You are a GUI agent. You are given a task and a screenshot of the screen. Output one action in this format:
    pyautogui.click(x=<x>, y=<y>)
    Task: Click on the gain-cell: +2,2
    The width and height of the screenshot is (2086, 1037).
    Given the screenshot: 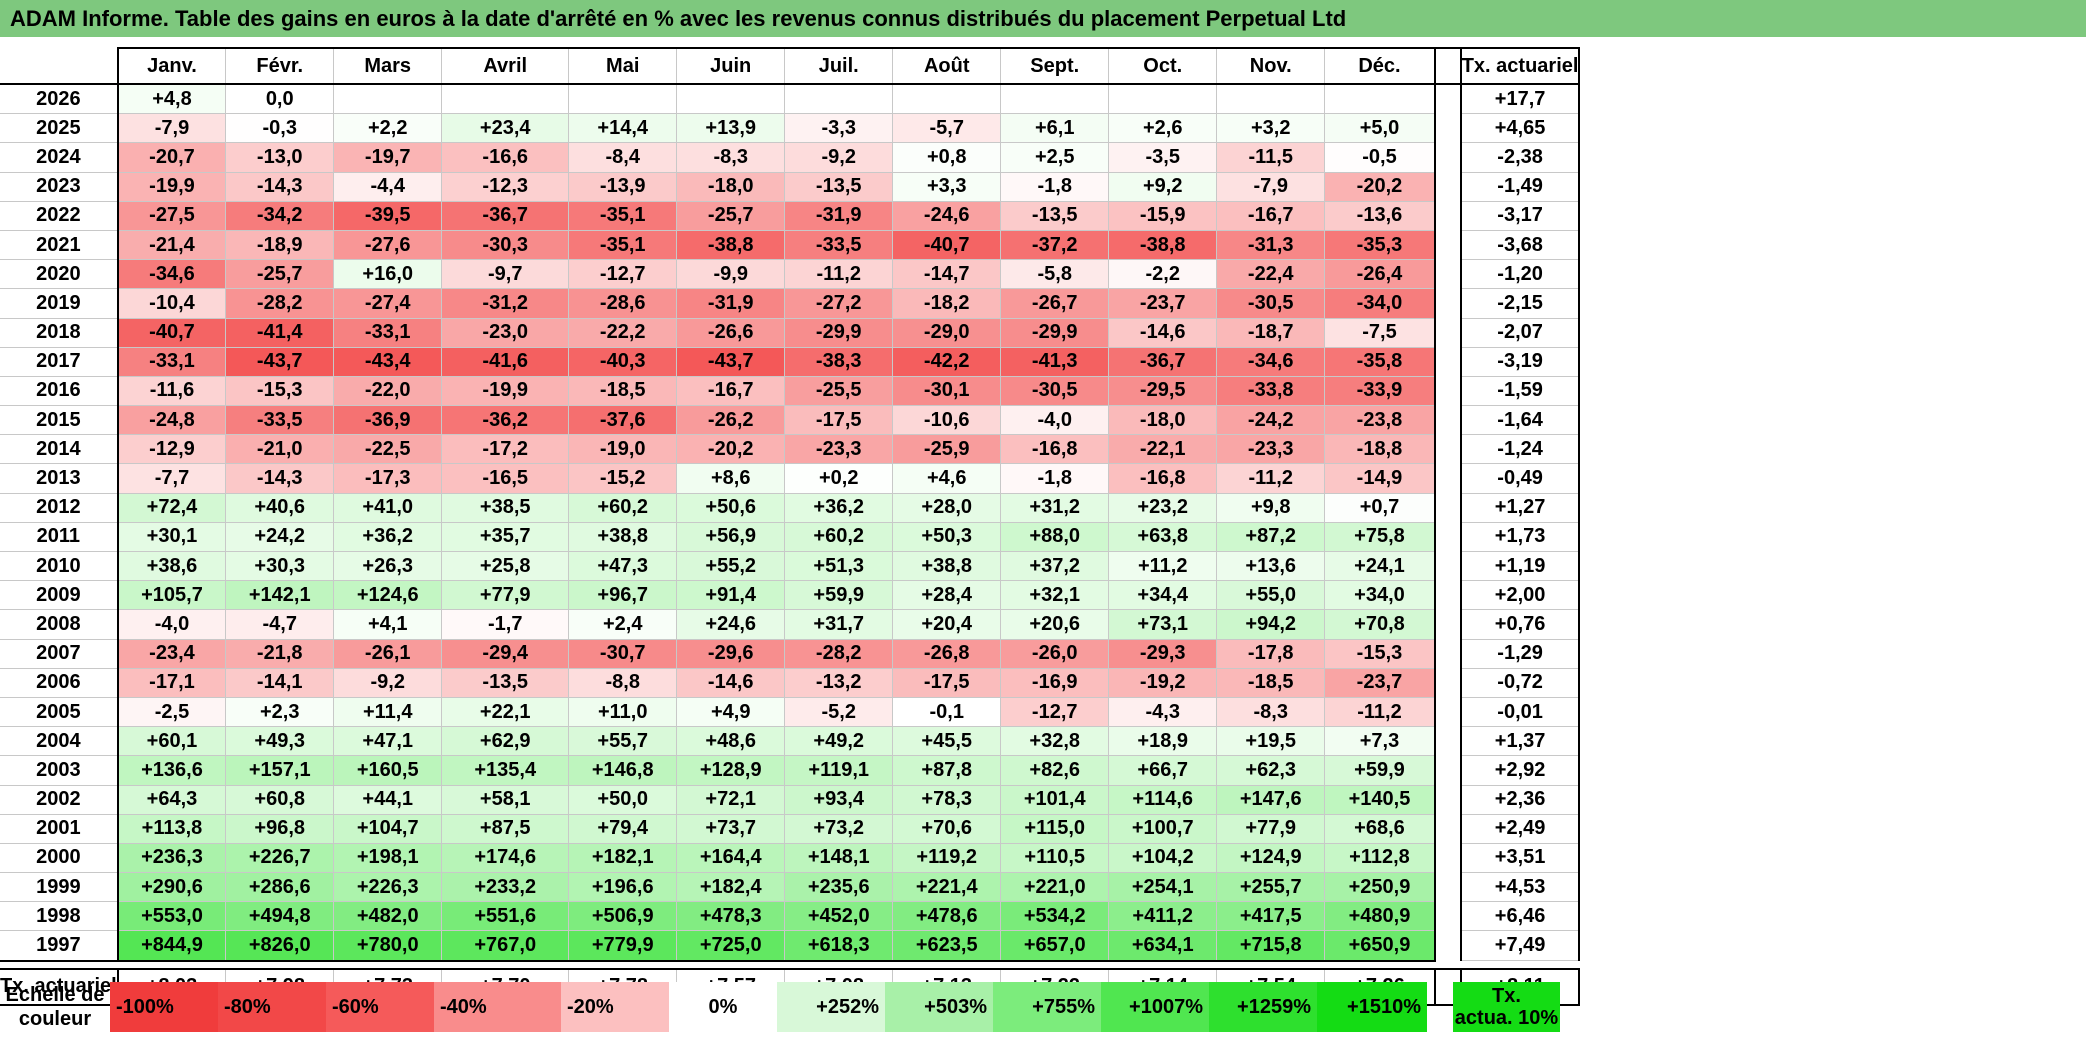 What is the action you would take?
    pyautogui.click(x=388, y=128)
    